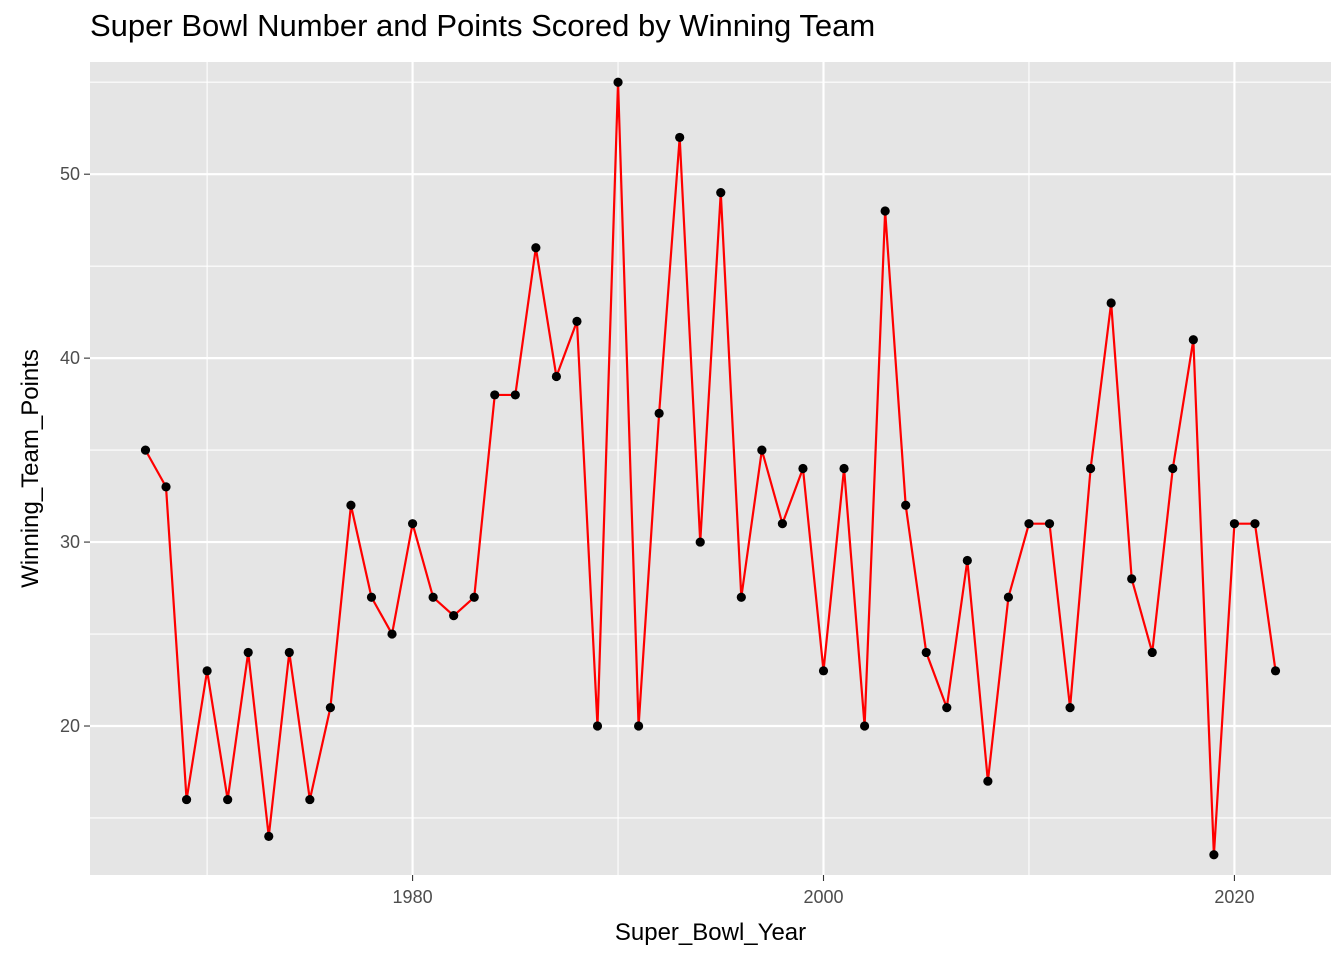  I want to click on x-tick-label: 1980, so click(413, 897).